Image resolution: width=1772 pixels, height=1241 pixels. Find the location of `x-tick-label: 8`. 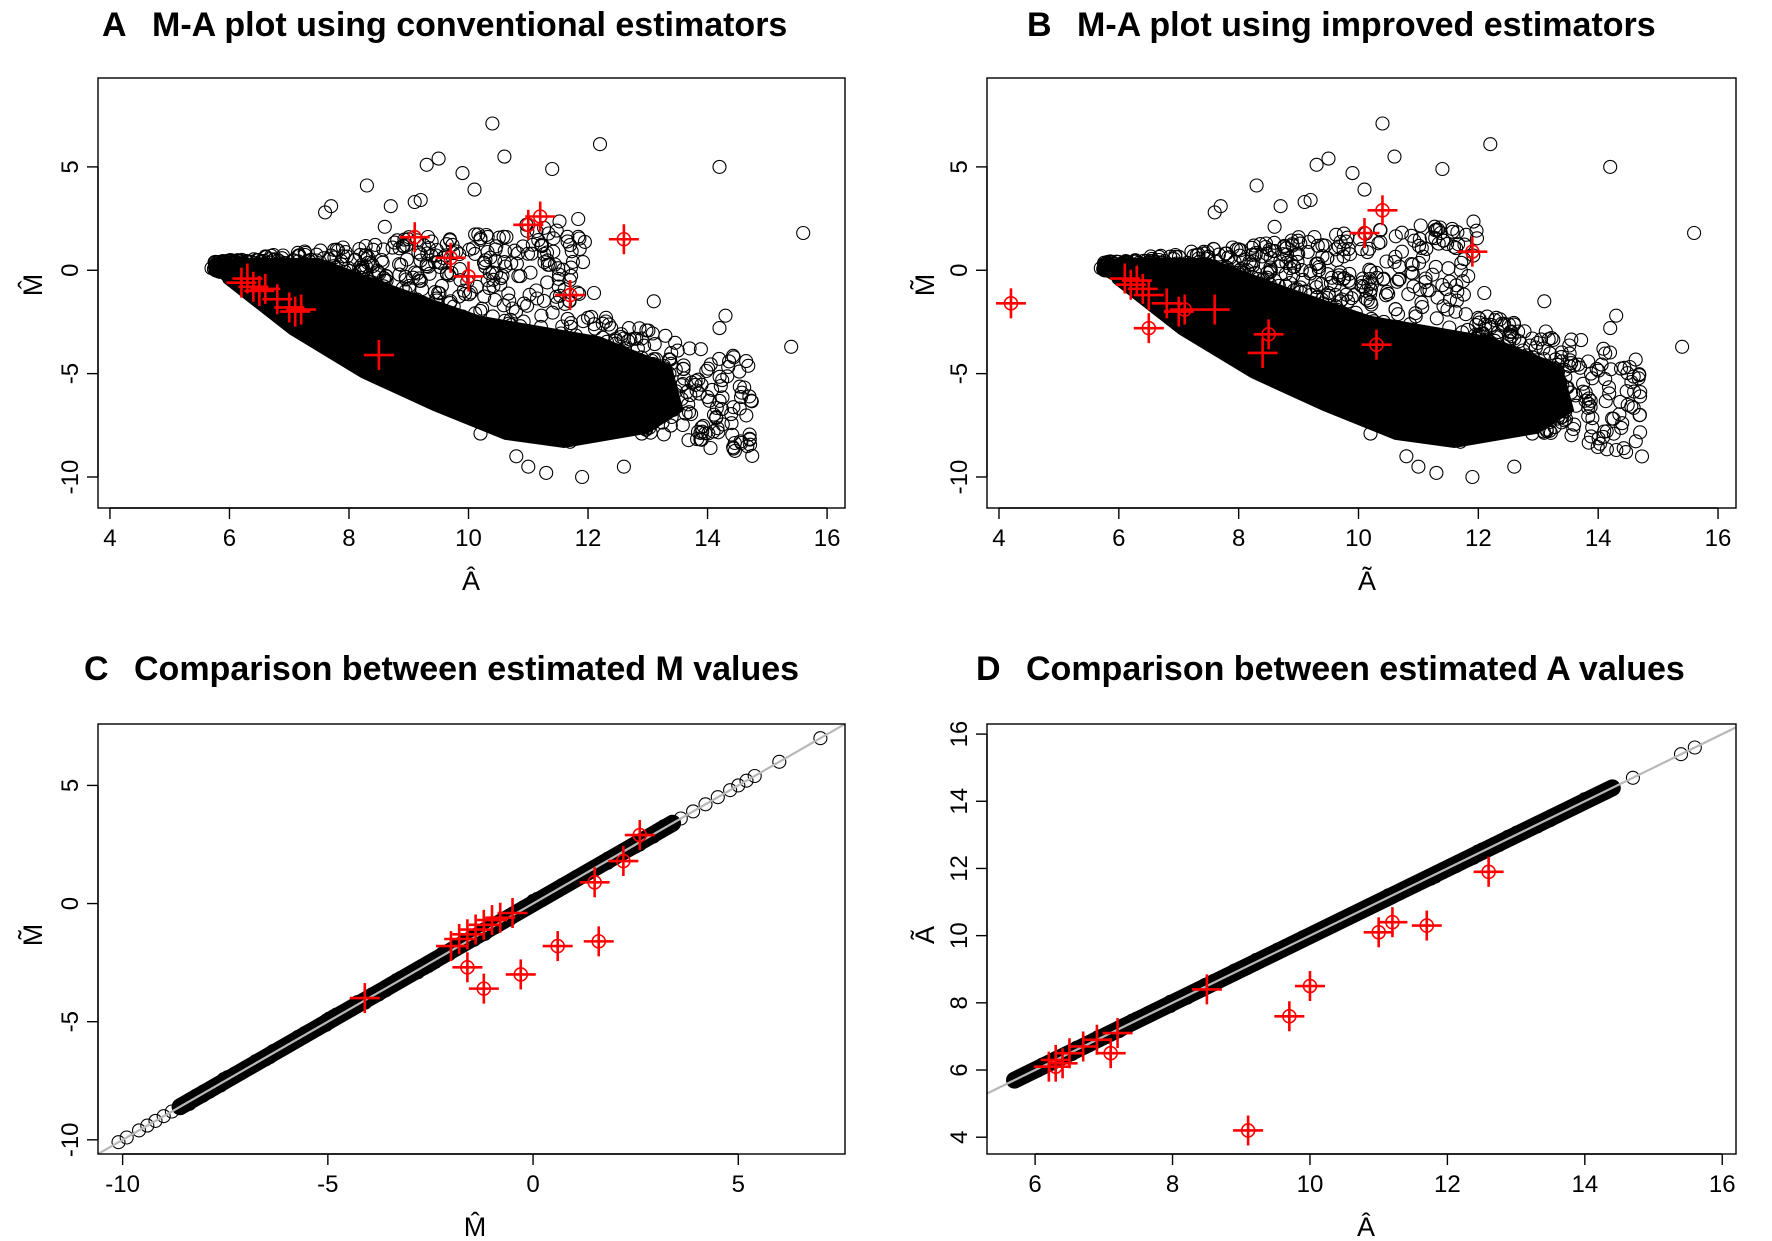

x-tick-label: 8 is located at coordinates (348, 538).